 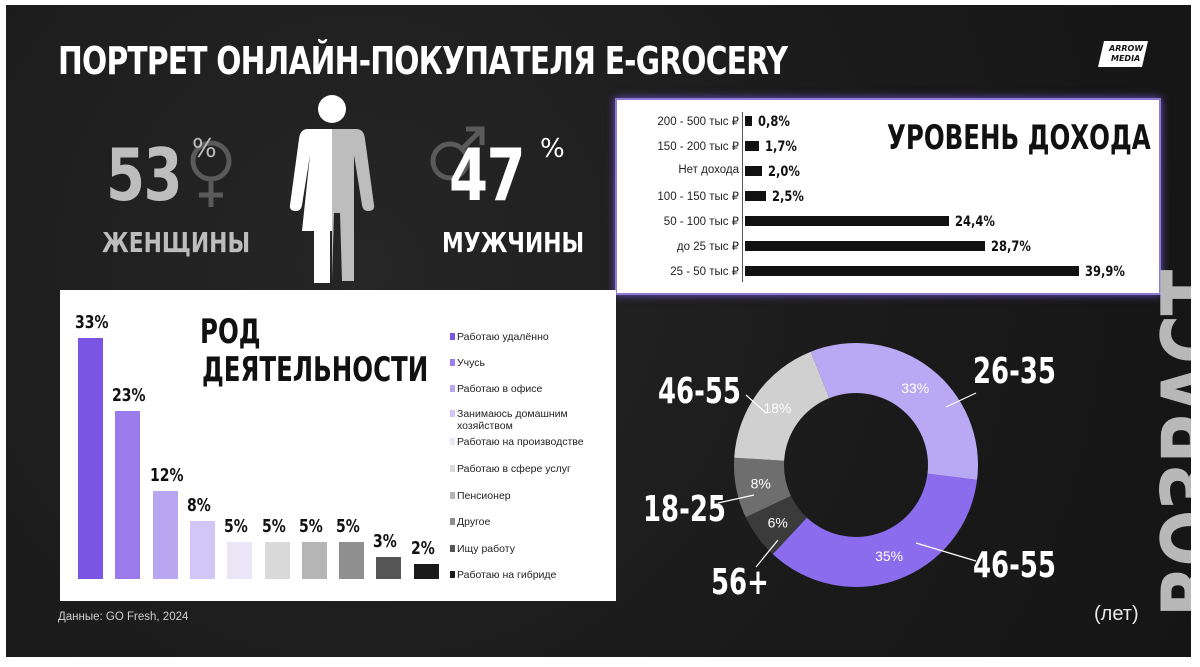 I want to click on occupation-legend-item: Работаю на гибриде, so click(x=533, y=575).